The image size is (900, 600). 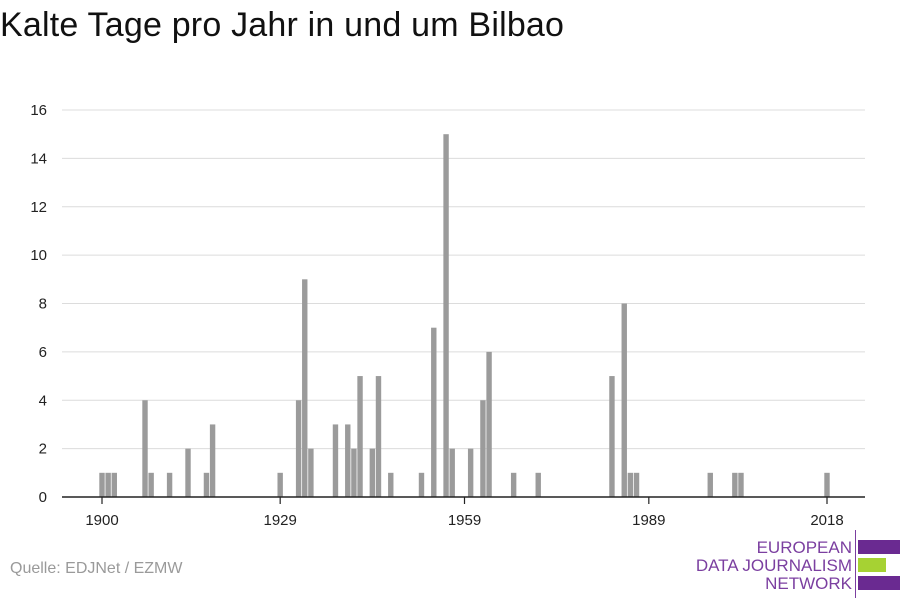 I want to click on logo-stripe-green, so click(x=872, y=565).